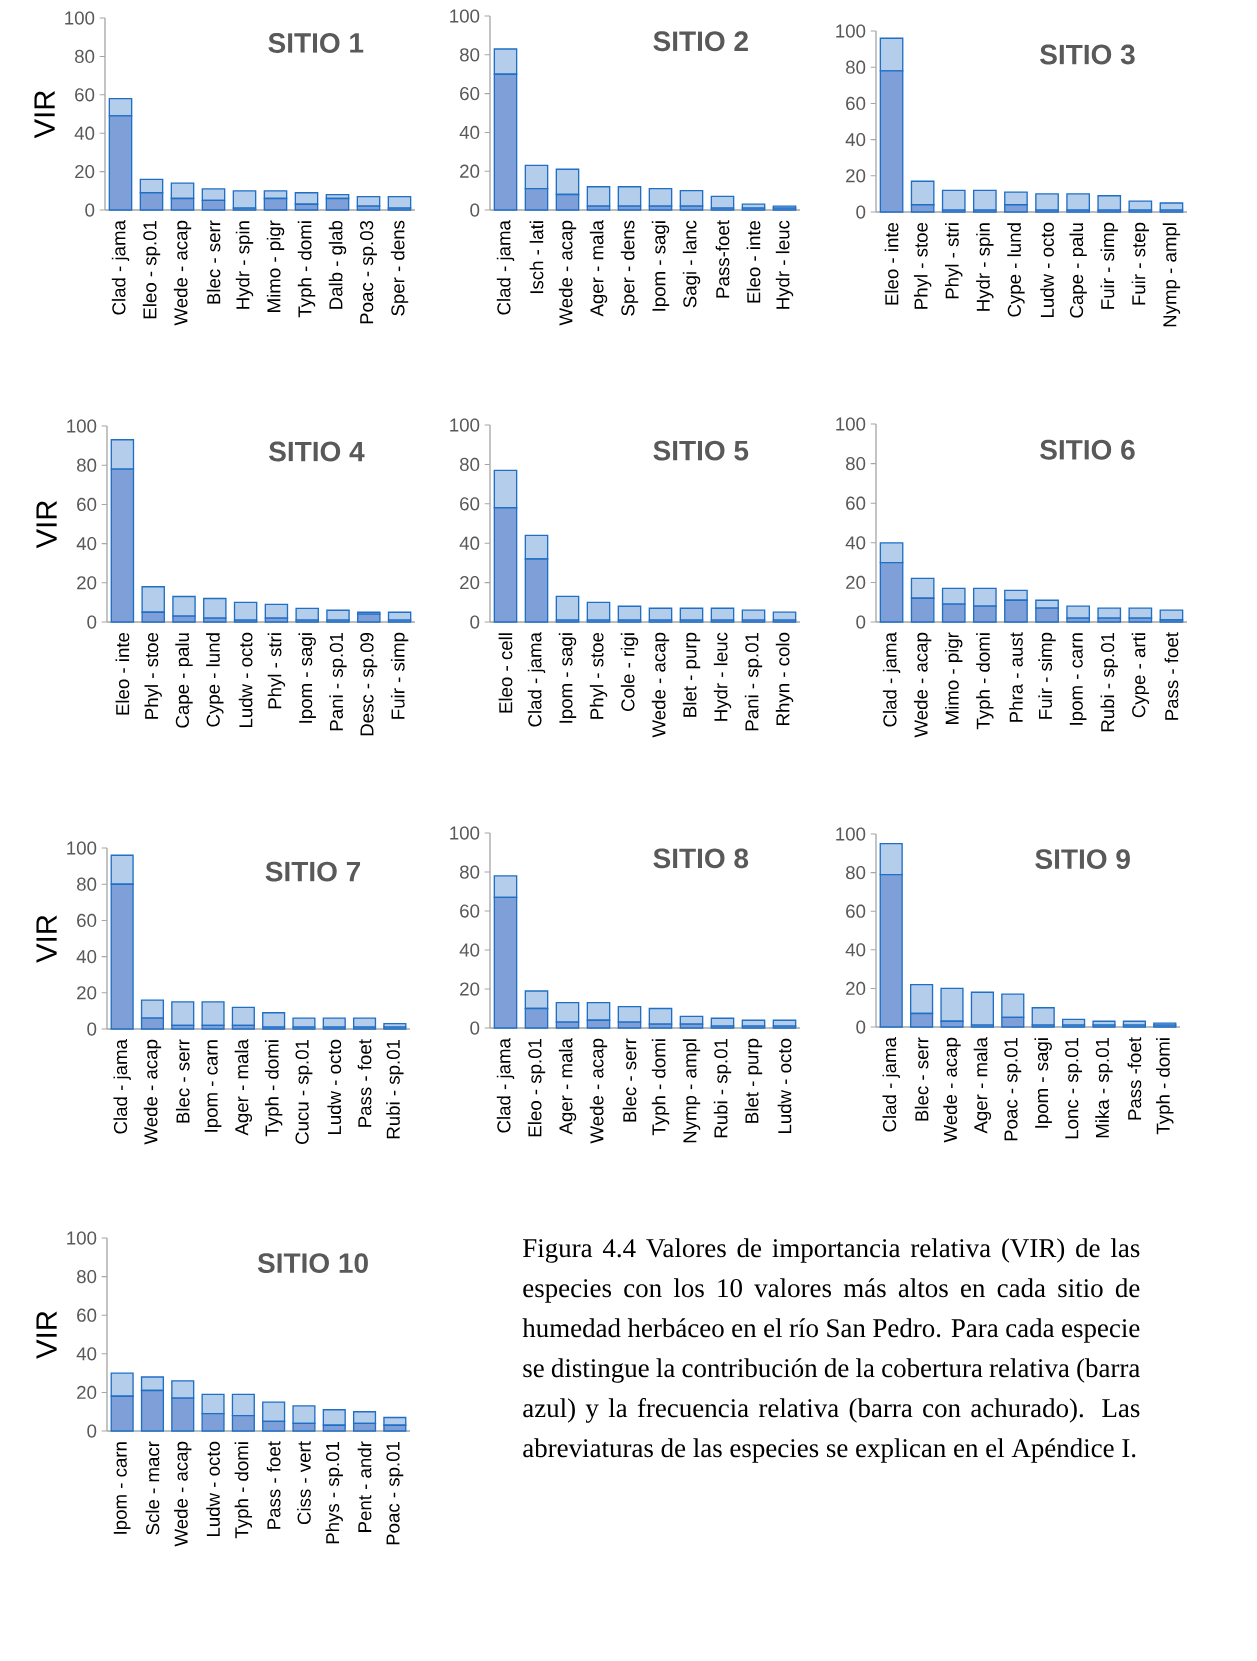  Describe the element at coordinates (215, 680) in the screenshot. I see `x-tick-label: Cype - lund` at that location.